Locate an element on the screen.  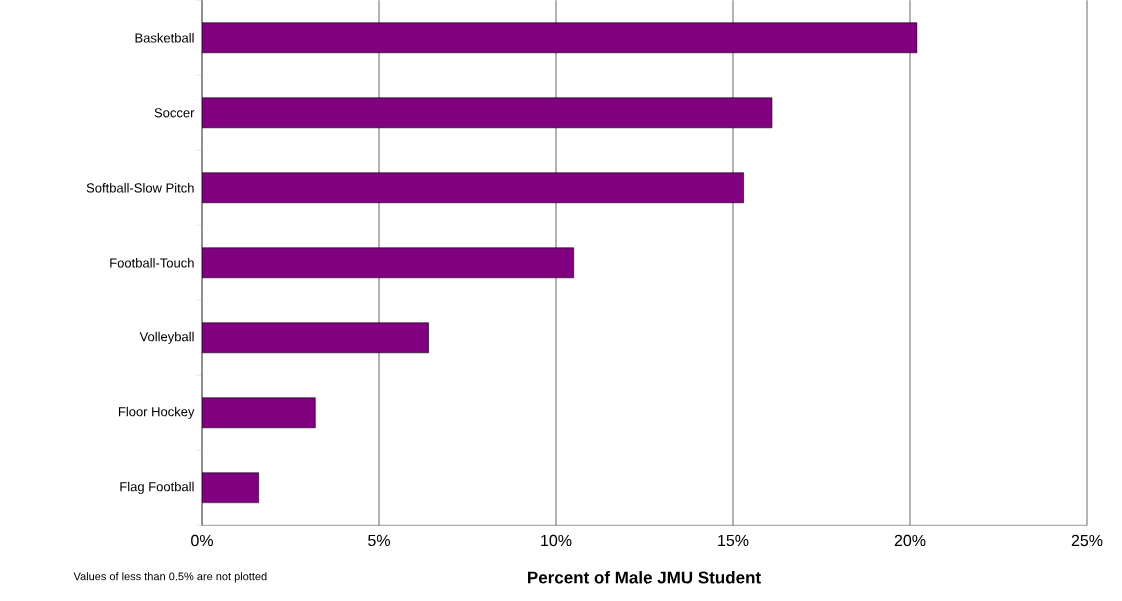
y-tick-label: Floor Hockey is located at coordinates (156, 412).